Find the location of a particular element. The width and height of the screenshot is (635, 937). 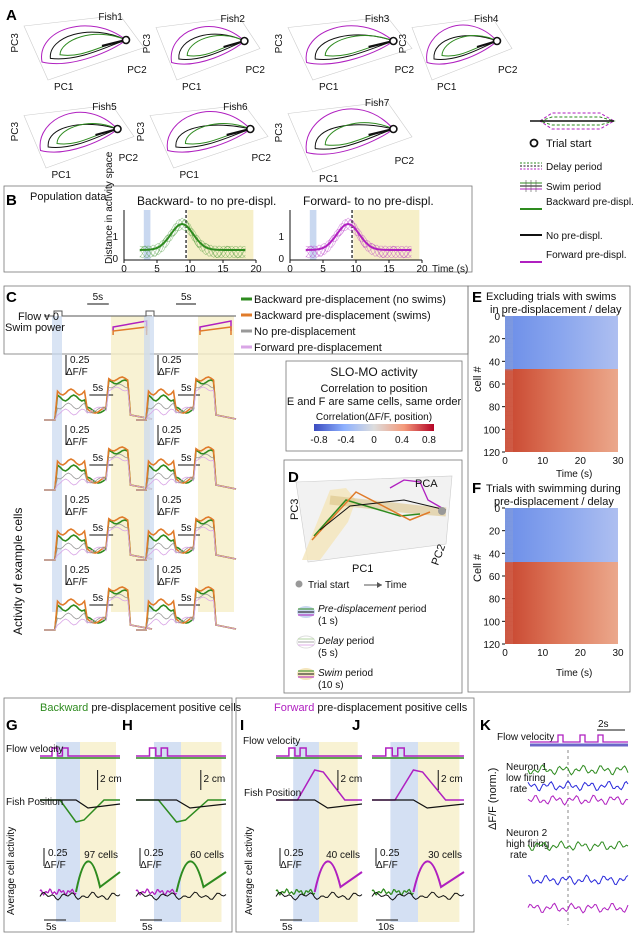

mean-distance-trace is located at coordinates (192, 236).